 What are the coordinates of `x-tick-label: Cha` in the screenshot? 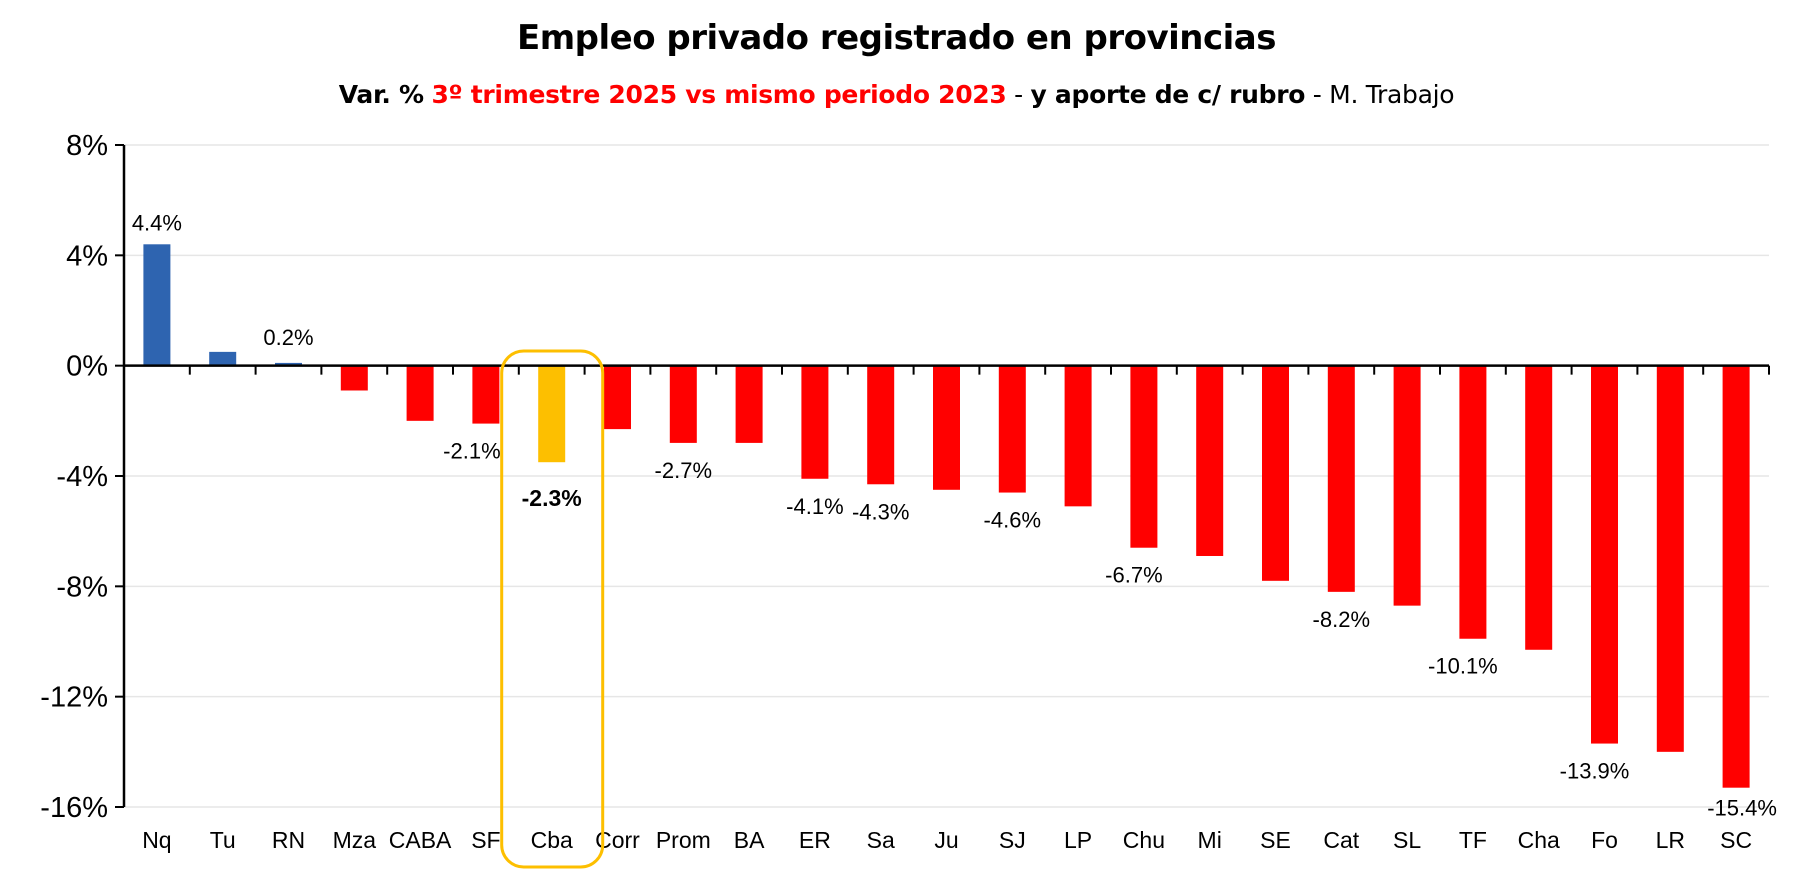 It's located at (1539, 840).